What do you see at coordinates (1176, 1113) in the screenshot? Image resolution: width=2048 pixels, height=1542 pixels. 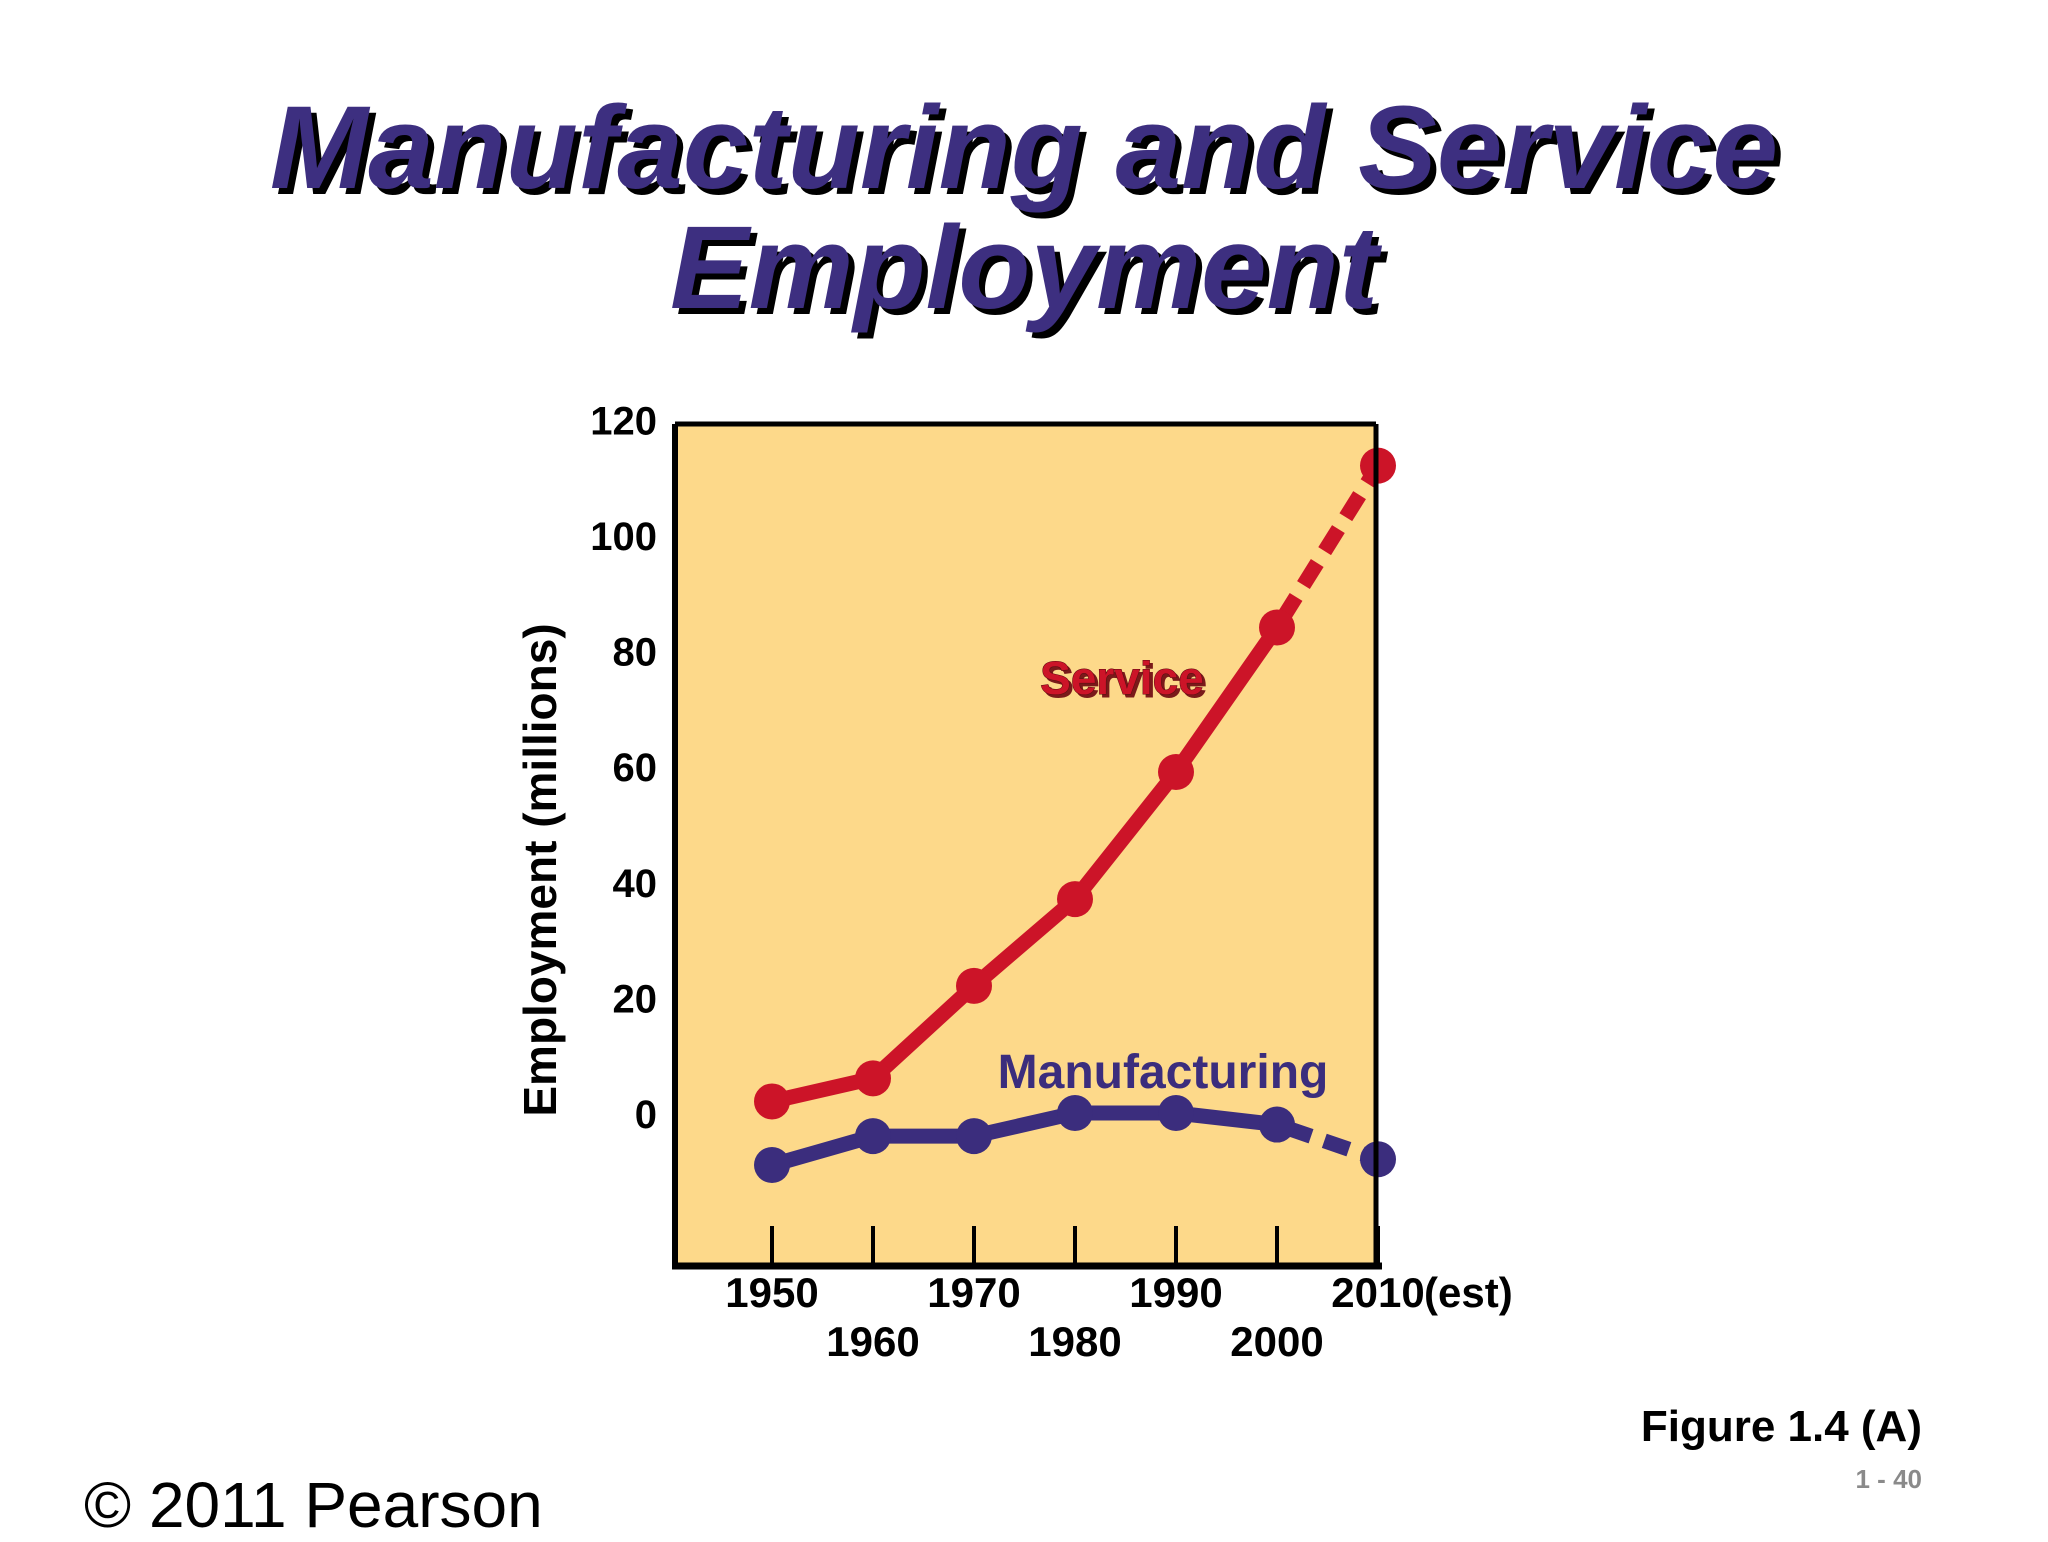 I see `manufacturing-point-1990` at bounding box center [1176, 1113].